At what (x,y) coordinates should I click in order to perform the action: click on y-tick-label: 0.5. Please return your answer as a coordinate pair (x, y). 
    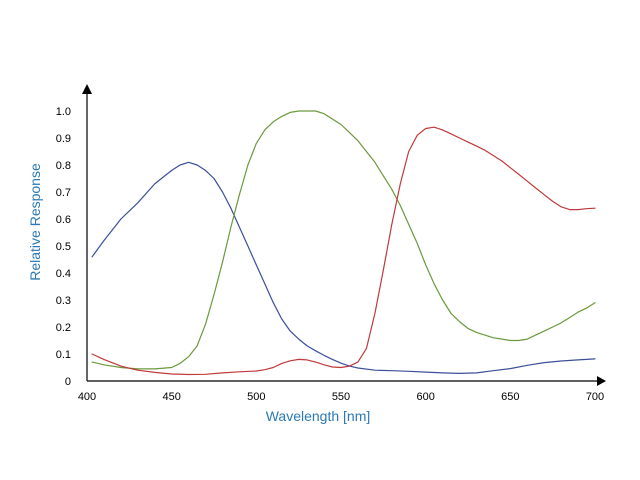
    Looking at the image, I should click on (63, 247).